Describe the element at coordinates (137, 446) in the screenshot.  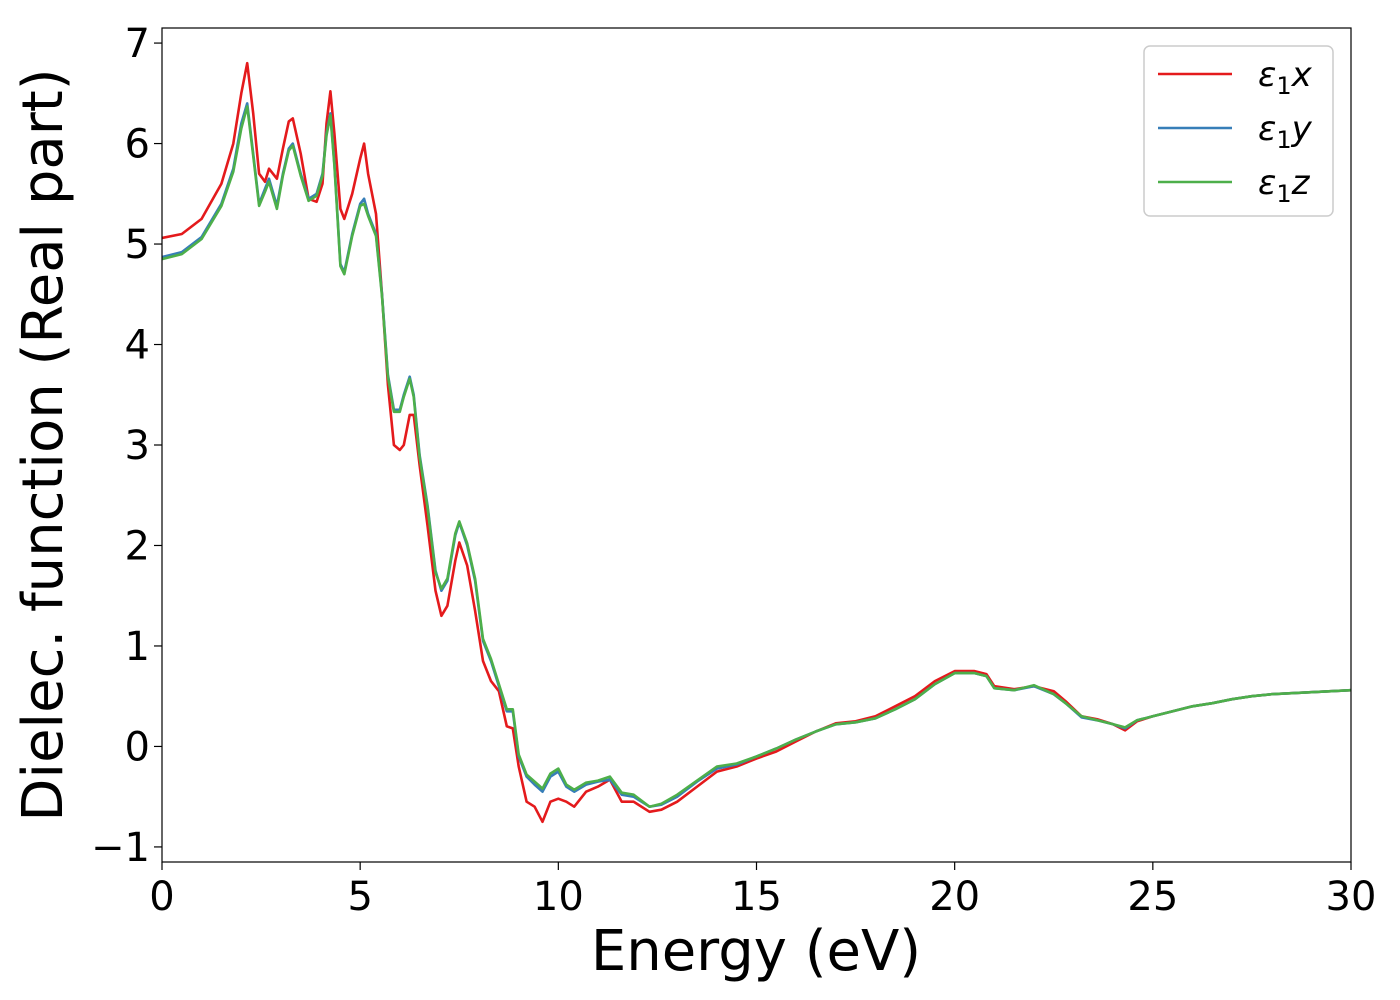
I see `y-tick-label: 3` at that location.